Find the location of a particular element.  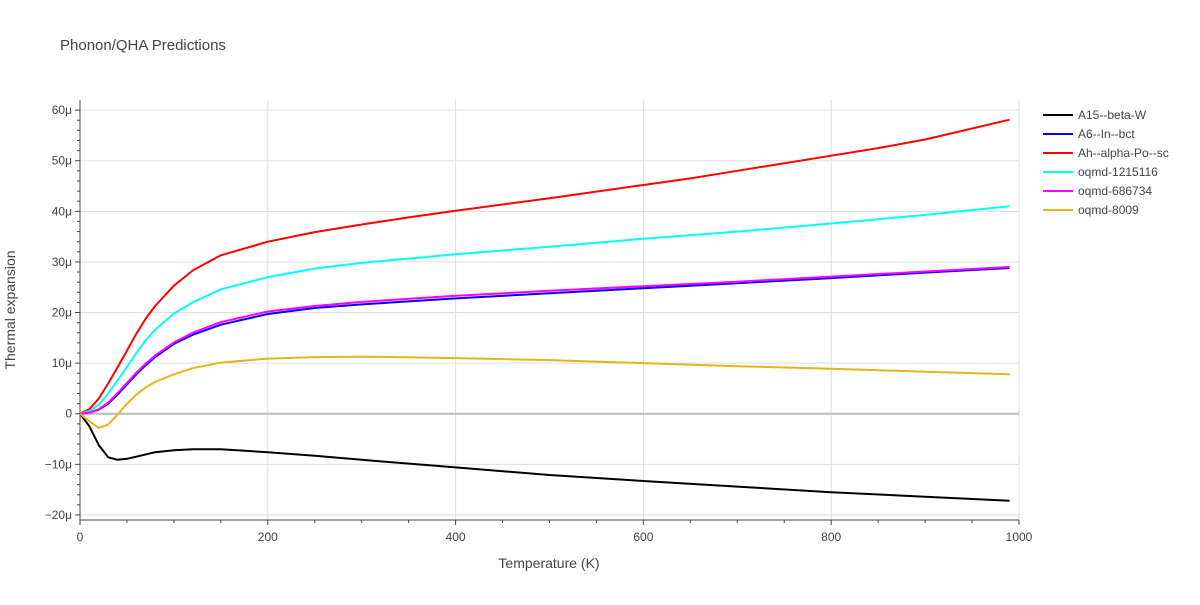

x-tick-label: 0 is located at coordinates (80, 537).